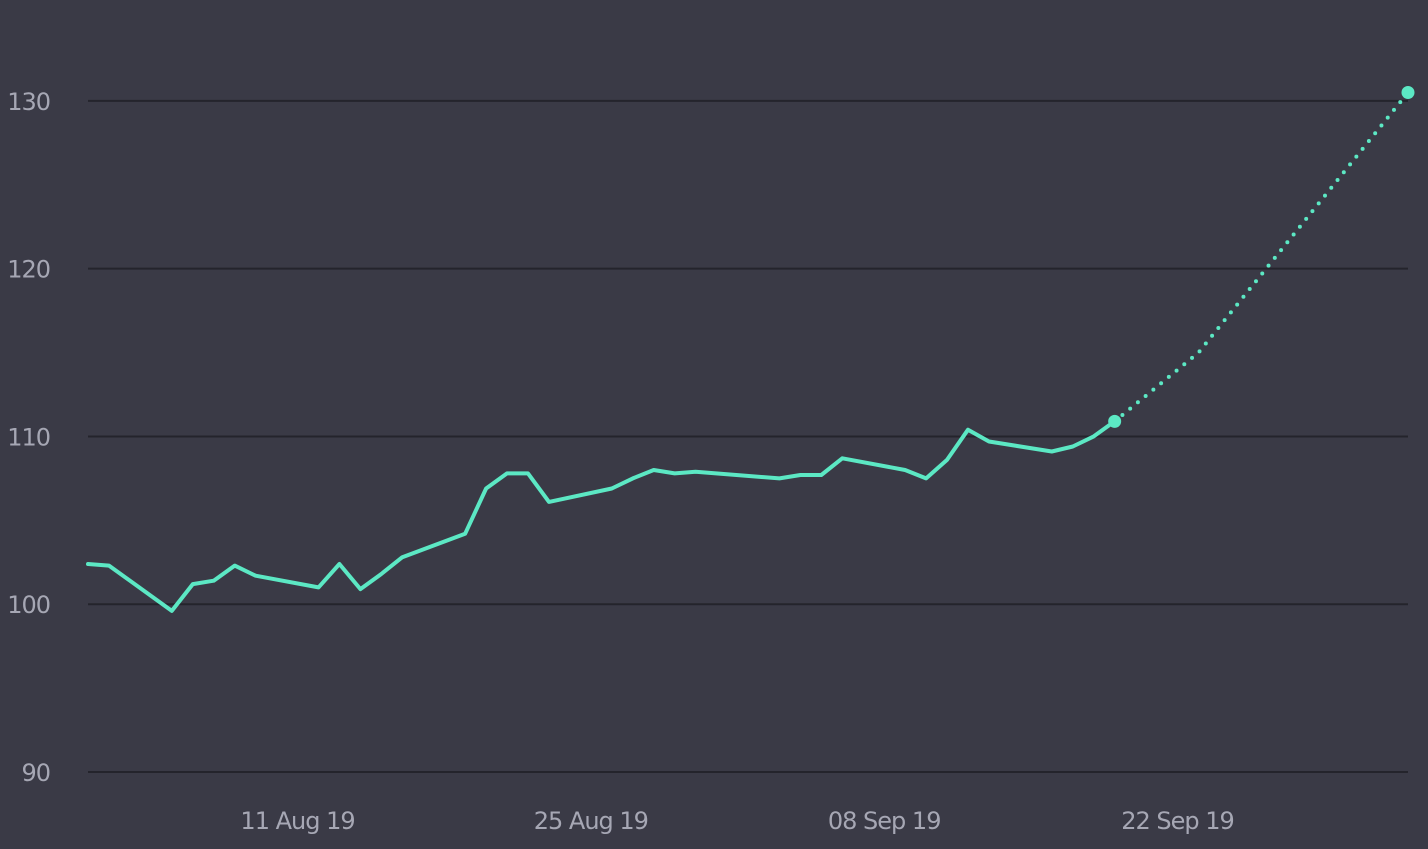 This screenshot has width=1428, height=849. I want to click on series-markers, so click(1261, 257).